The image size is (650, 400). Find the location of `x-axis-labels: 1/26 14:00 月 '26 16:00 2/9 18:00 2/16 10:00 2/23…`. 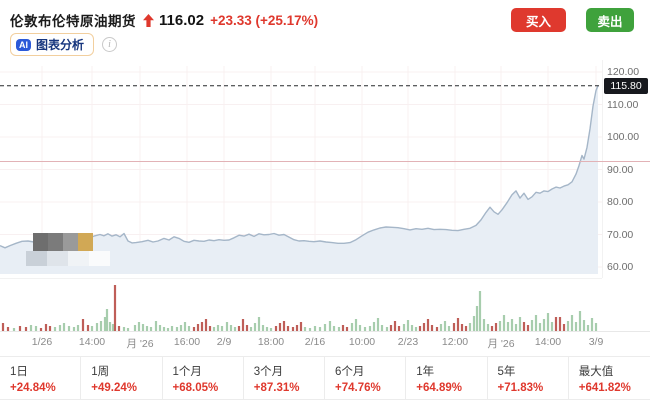

x-axis-labels: 1/26 14:00 月 '26 16:00 2/9 18:00 2/16 10:00 2/23… is located at coordinates (325, 344).